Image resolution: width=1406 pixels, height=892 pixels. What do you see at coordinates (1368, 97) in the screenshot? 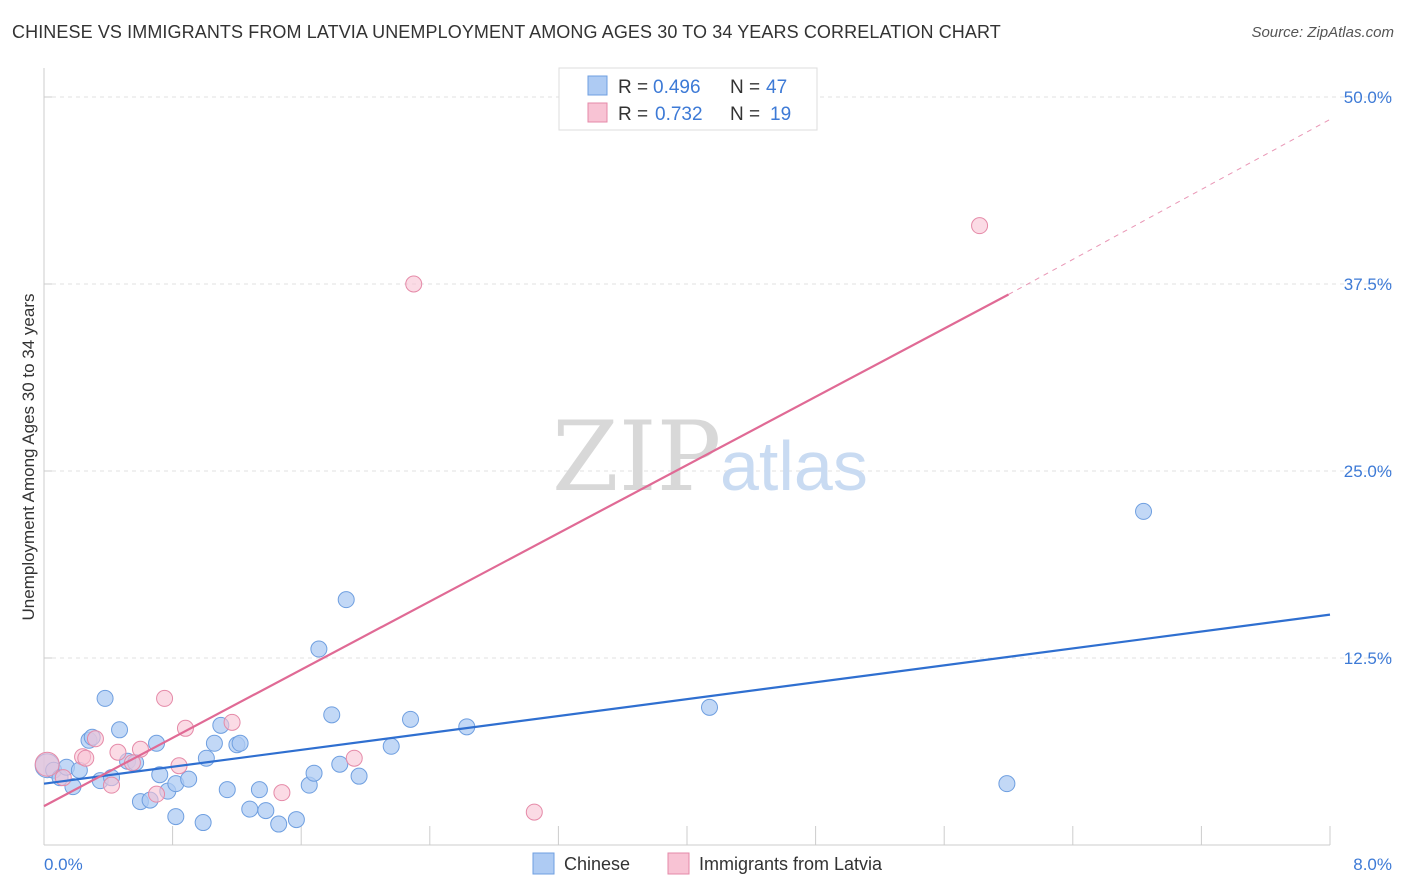
I see `y-tick-label-3: 50.0%` at bounding box center [1368, 97].